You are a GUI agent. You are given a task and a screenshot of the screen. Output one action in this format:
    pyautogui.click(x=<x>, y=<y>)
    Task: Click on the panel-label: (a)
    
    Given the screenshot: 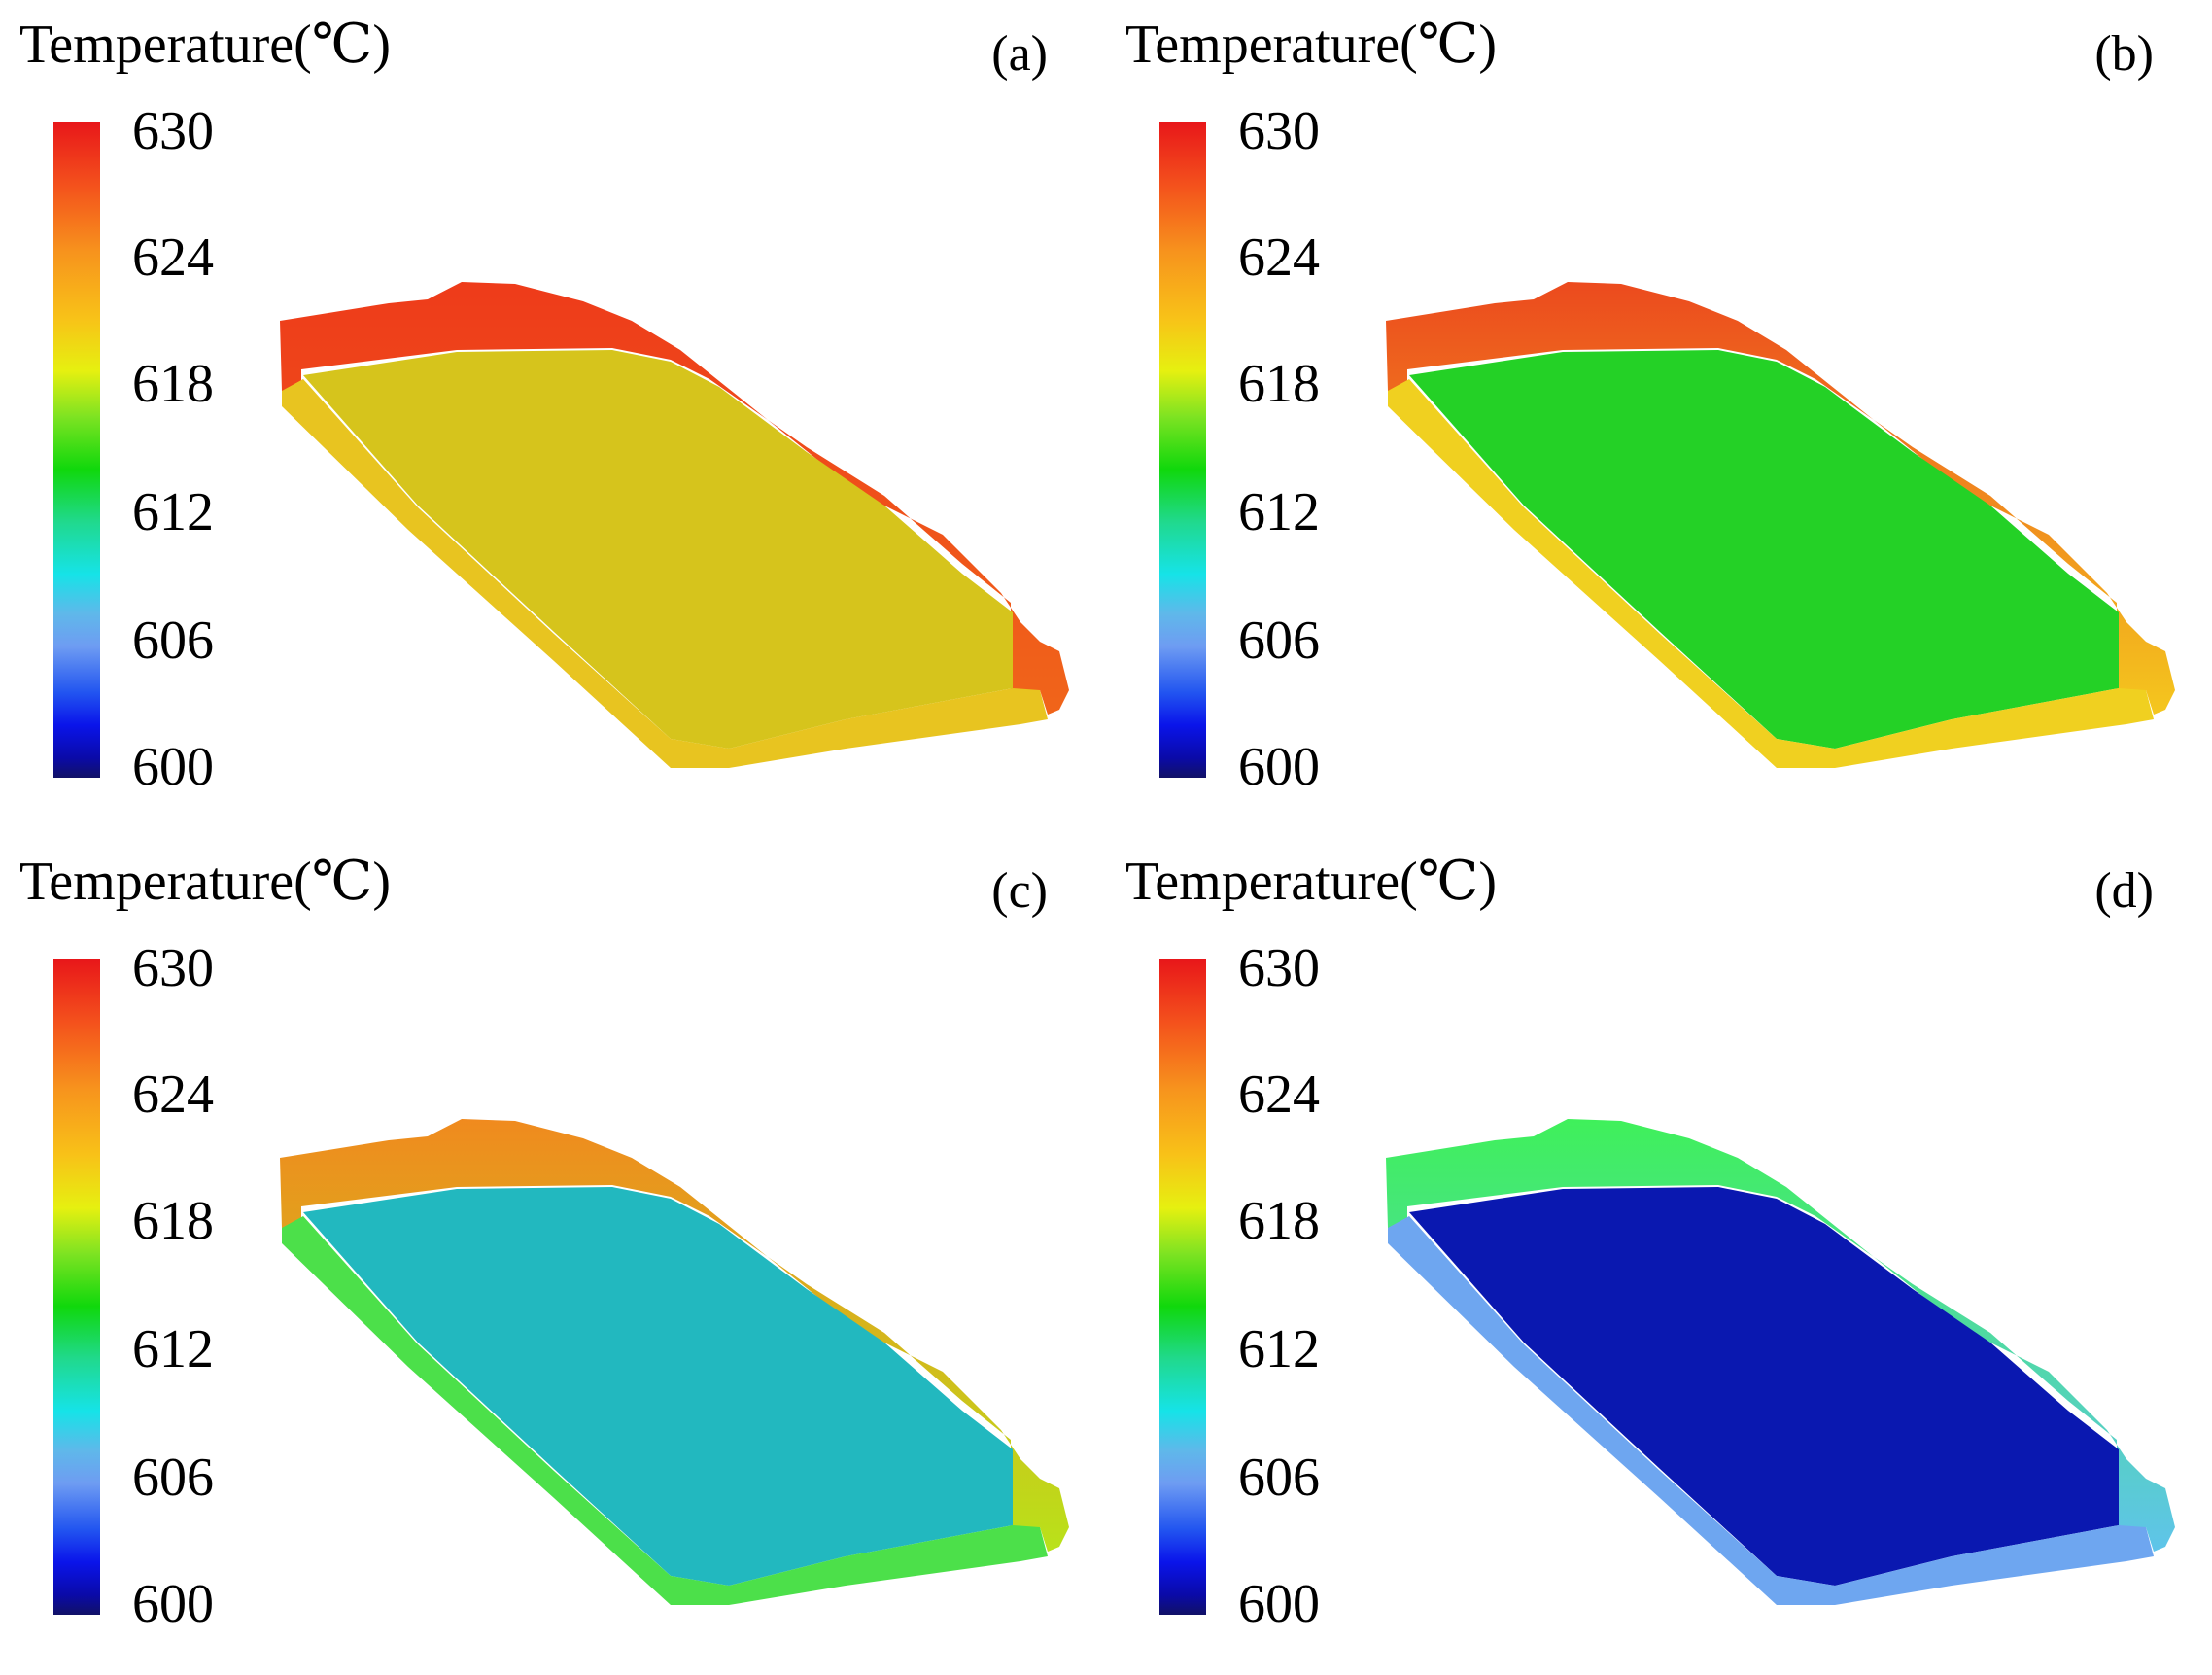 What is the action you would take?
    pyautogui.click(x=1019, y=54)
    